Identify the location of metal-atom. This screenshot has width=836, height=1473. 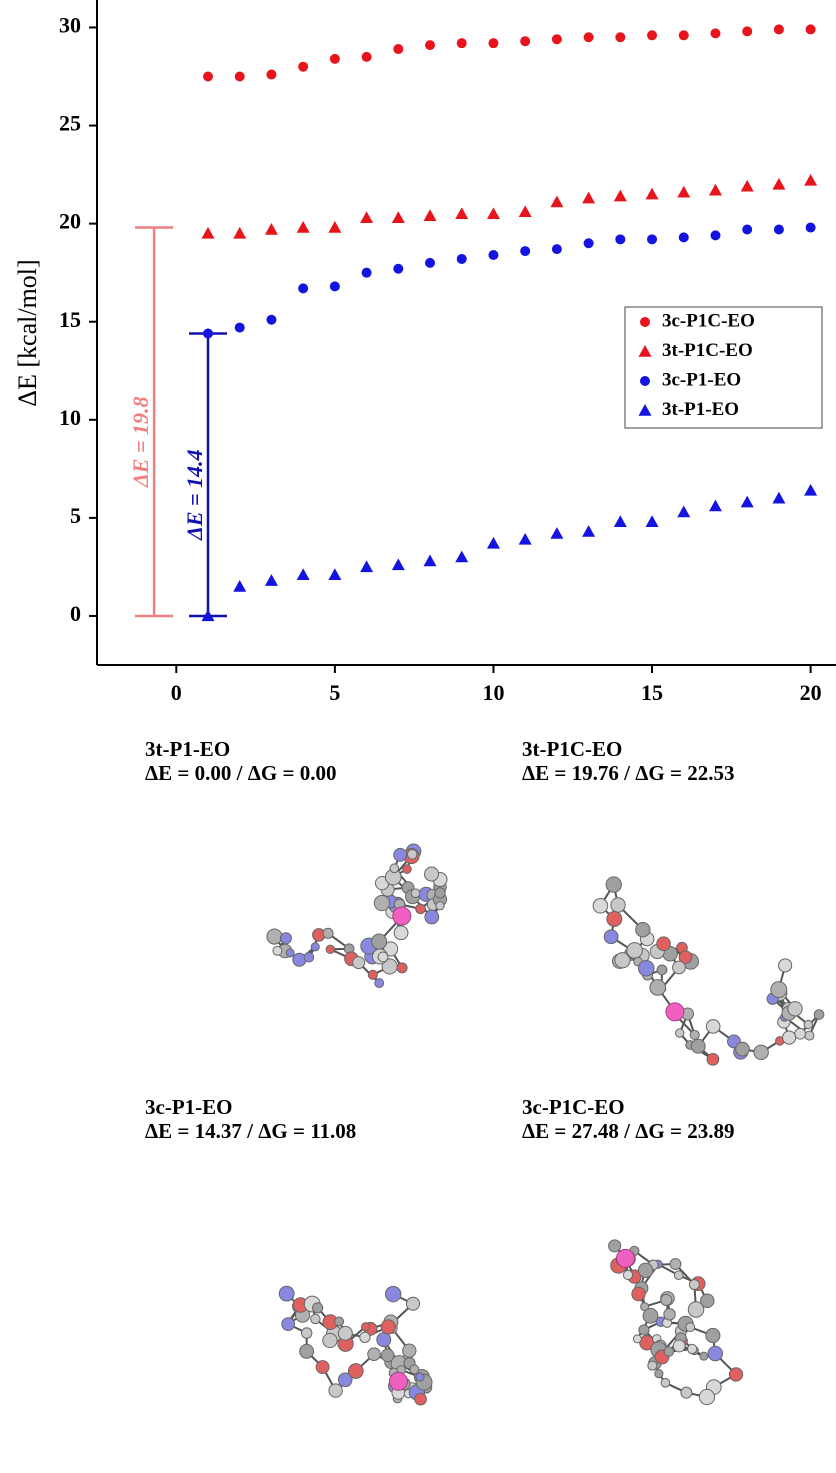
(675, 1012).